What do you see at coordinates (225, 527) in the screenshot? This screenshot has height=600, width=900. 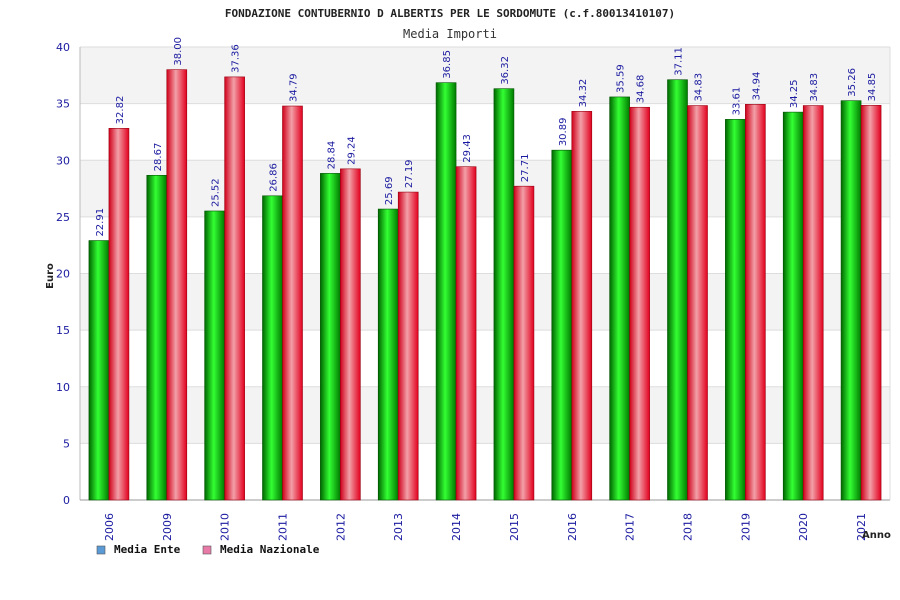 I see `x-tick-label: 2010` at bounding box center [225, 527].